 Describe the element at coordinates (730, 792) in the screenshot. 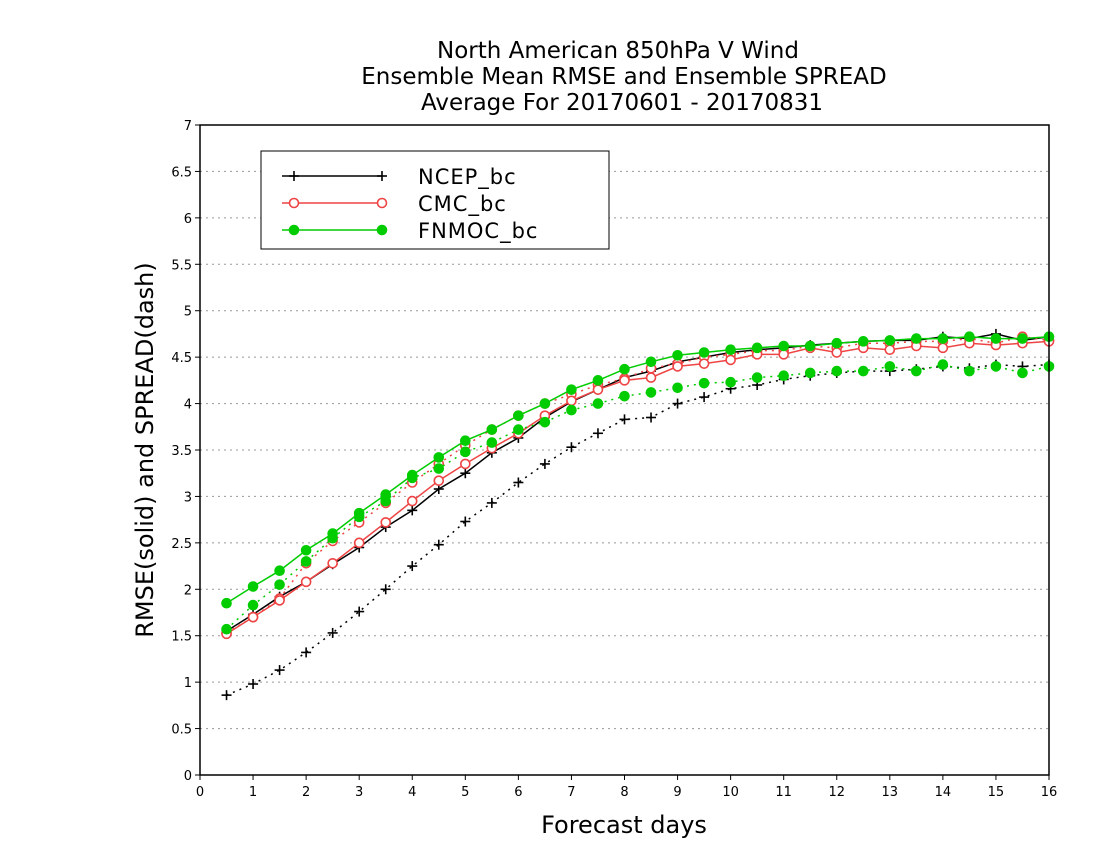

I see `x-tick-label: 10` at that location.